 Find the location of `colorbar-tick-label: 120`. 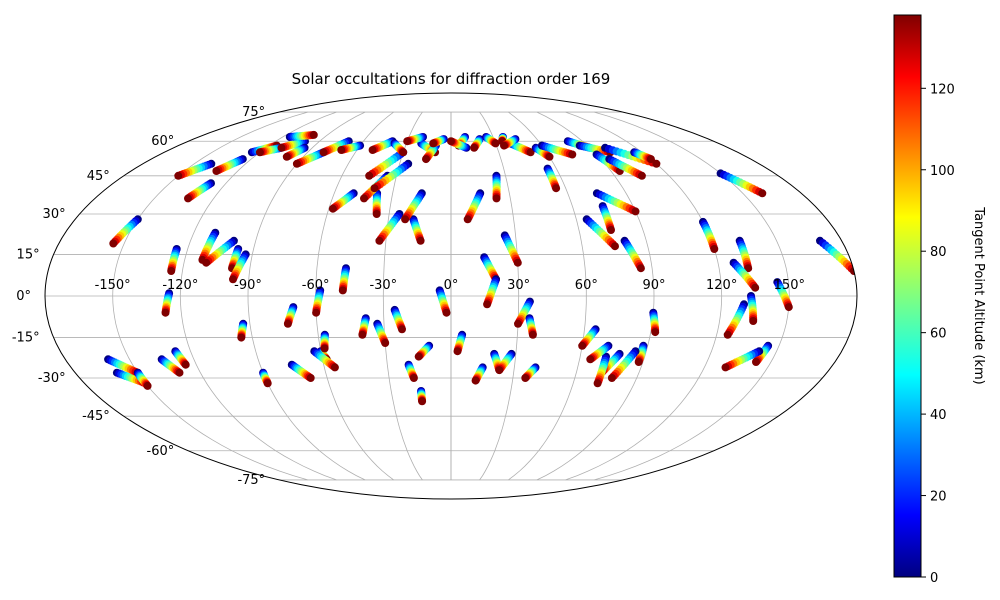

colorbar-tick-label: 120 is located at coordinates (942, 89).